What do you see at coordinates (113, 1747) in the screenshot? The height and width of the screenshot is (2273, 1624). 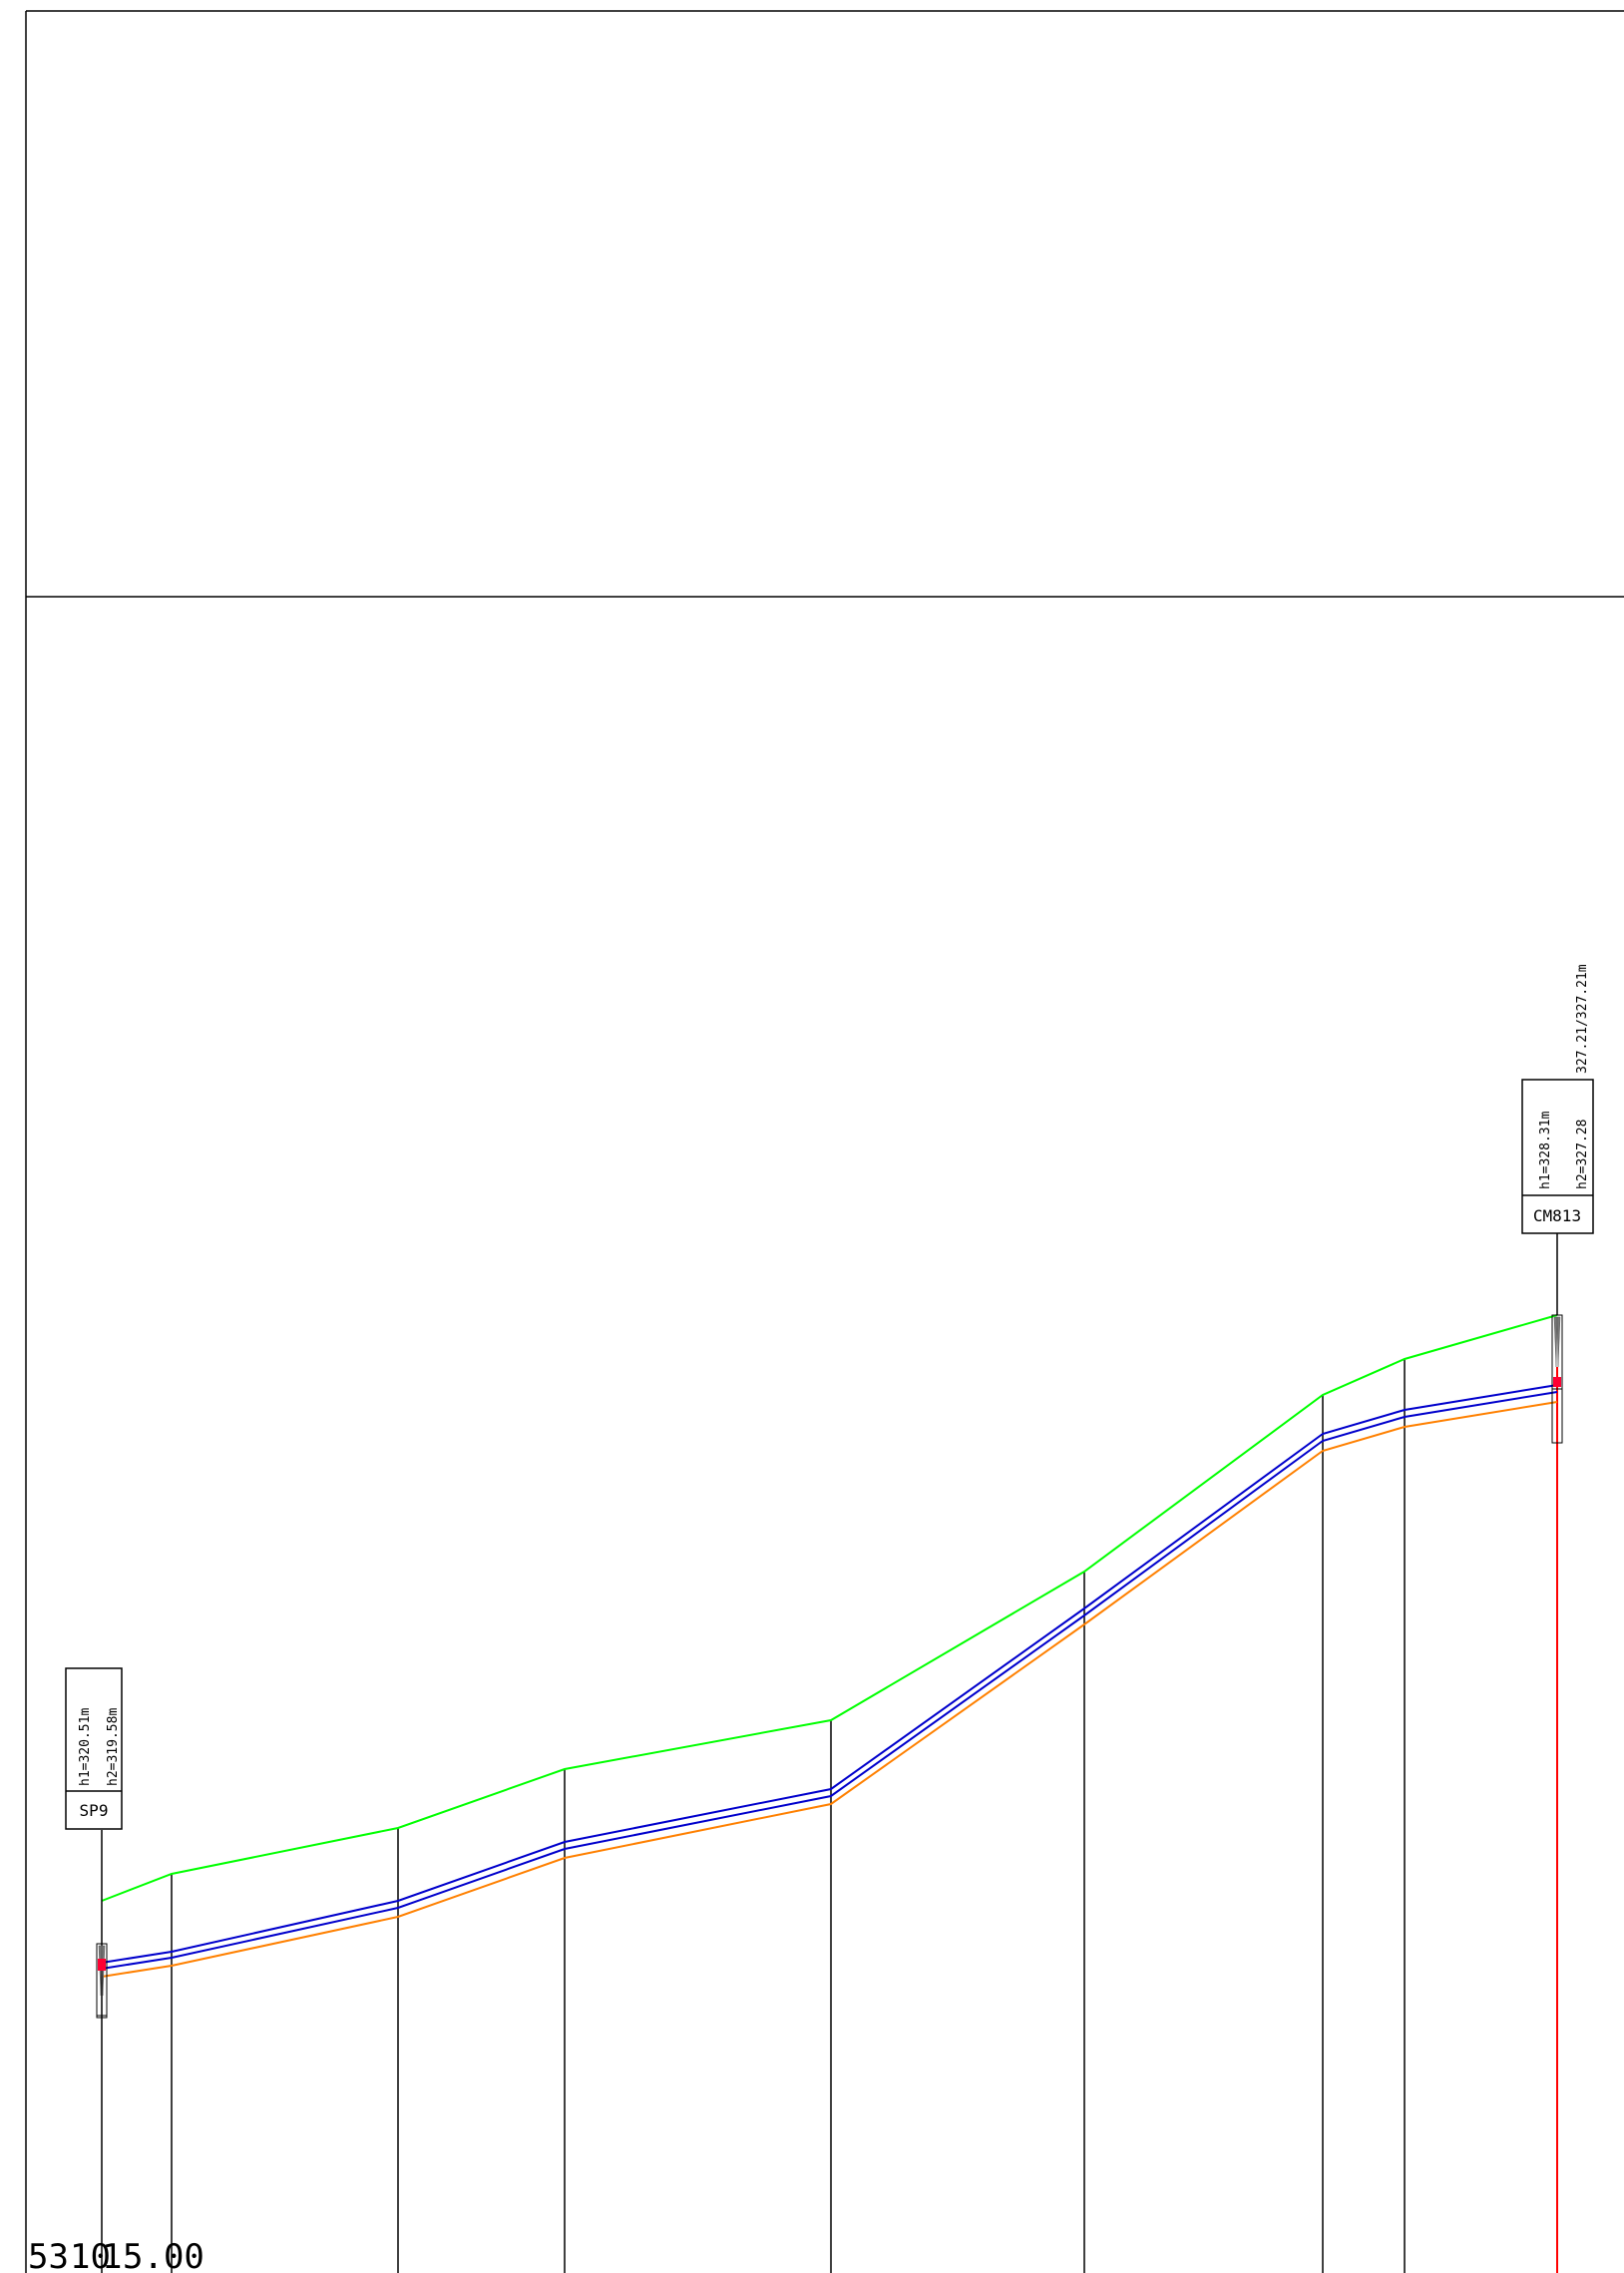 I see `manhole-sp9-h2: h2=319.58m` at bounding box center [113, 1747].